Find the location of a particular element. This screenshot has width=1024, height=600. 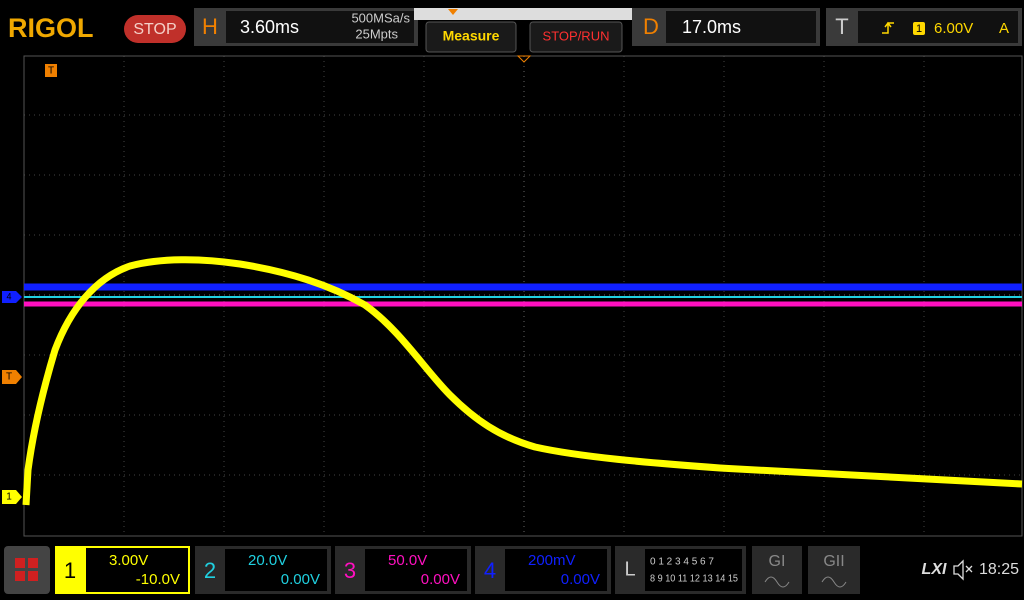

channel-4-offset: 0.00V is located at coordinates (580, 579).